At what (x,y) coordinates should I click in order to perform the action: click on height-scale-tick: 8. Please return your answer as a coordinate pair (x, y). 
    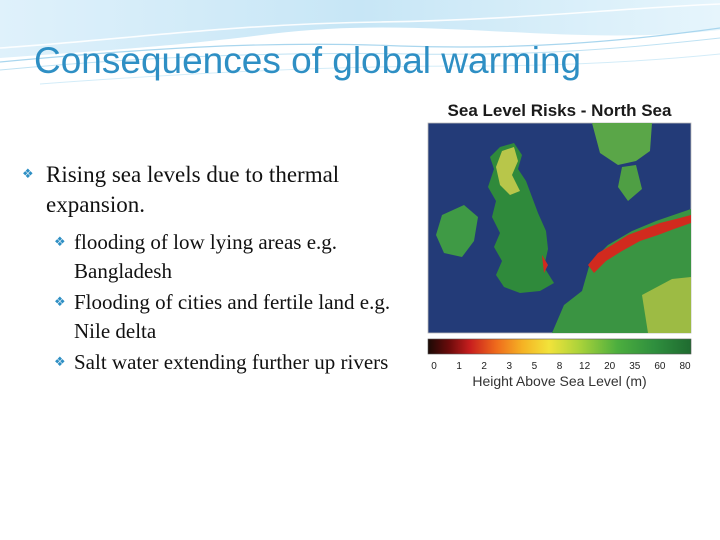
    Looking at the image, I should click on (559, 366).